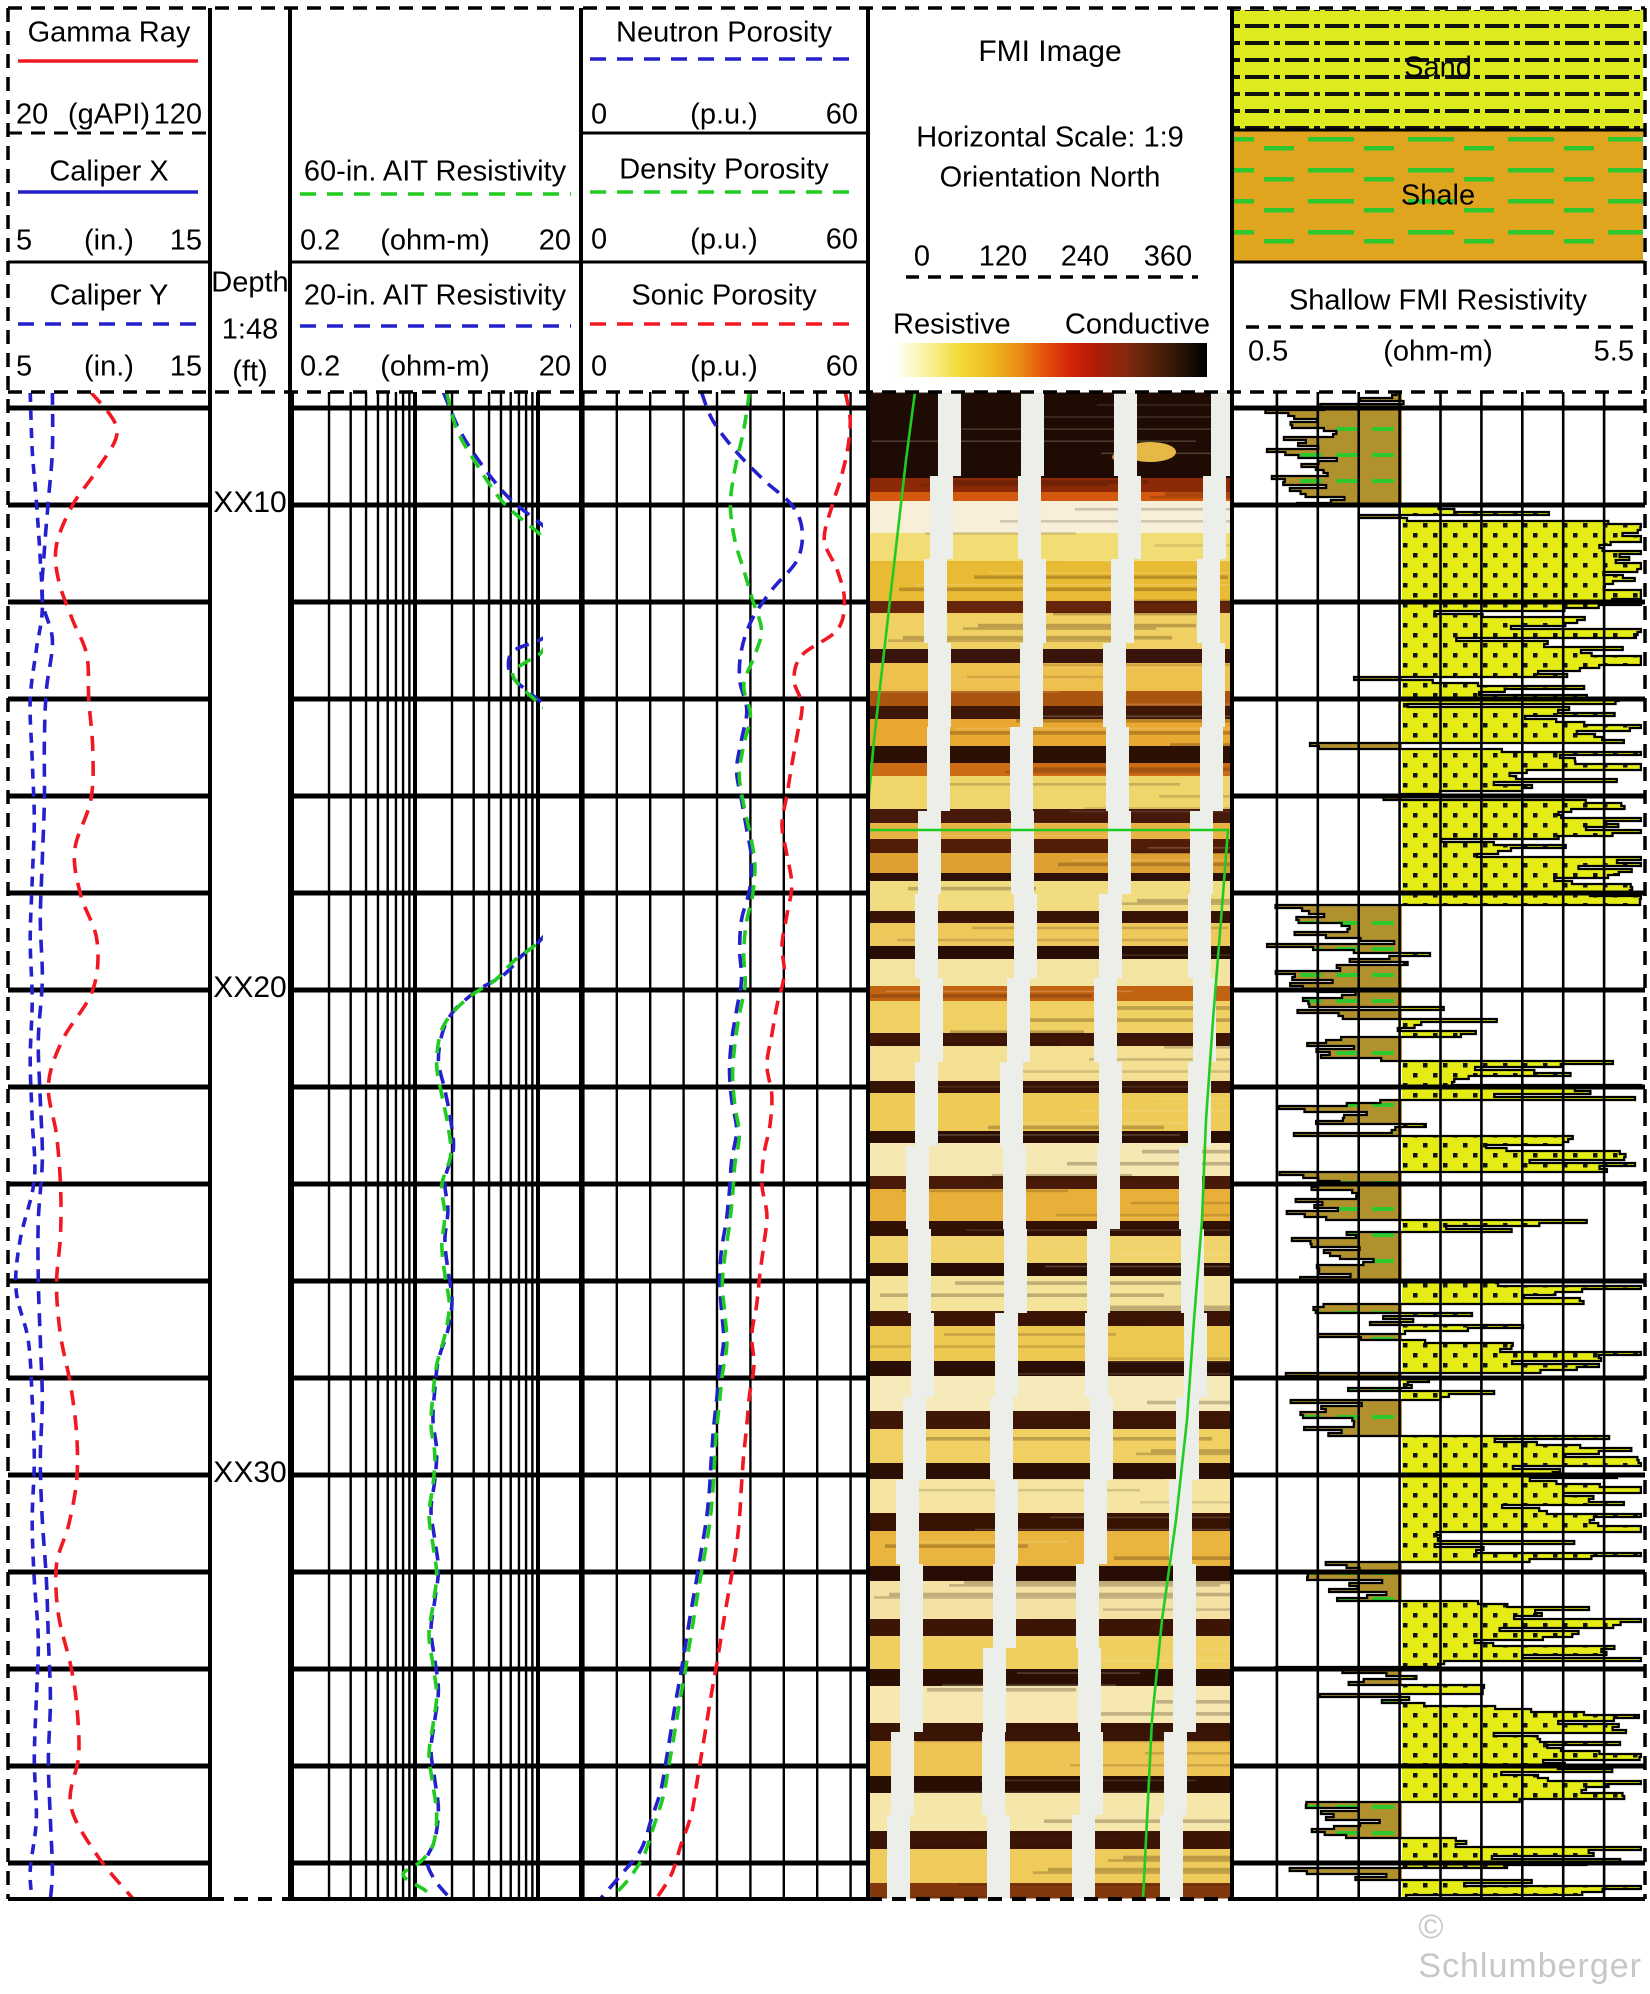 This screenshot has width=1650, height=1994. Describe the element at coordinates (724, 114) in the screenshot. I see `neutron-scale-unit: (p.u.)` at that location.